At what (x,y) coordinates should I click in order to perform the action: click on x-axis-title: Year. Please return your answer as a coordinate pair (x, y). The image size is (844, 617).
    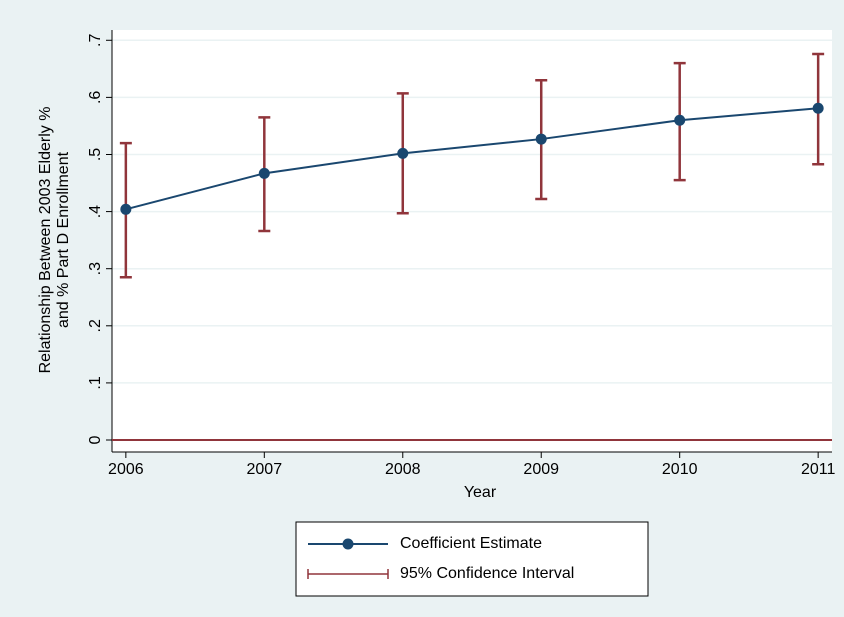
    Looking at the image, I should click on (480, 492).